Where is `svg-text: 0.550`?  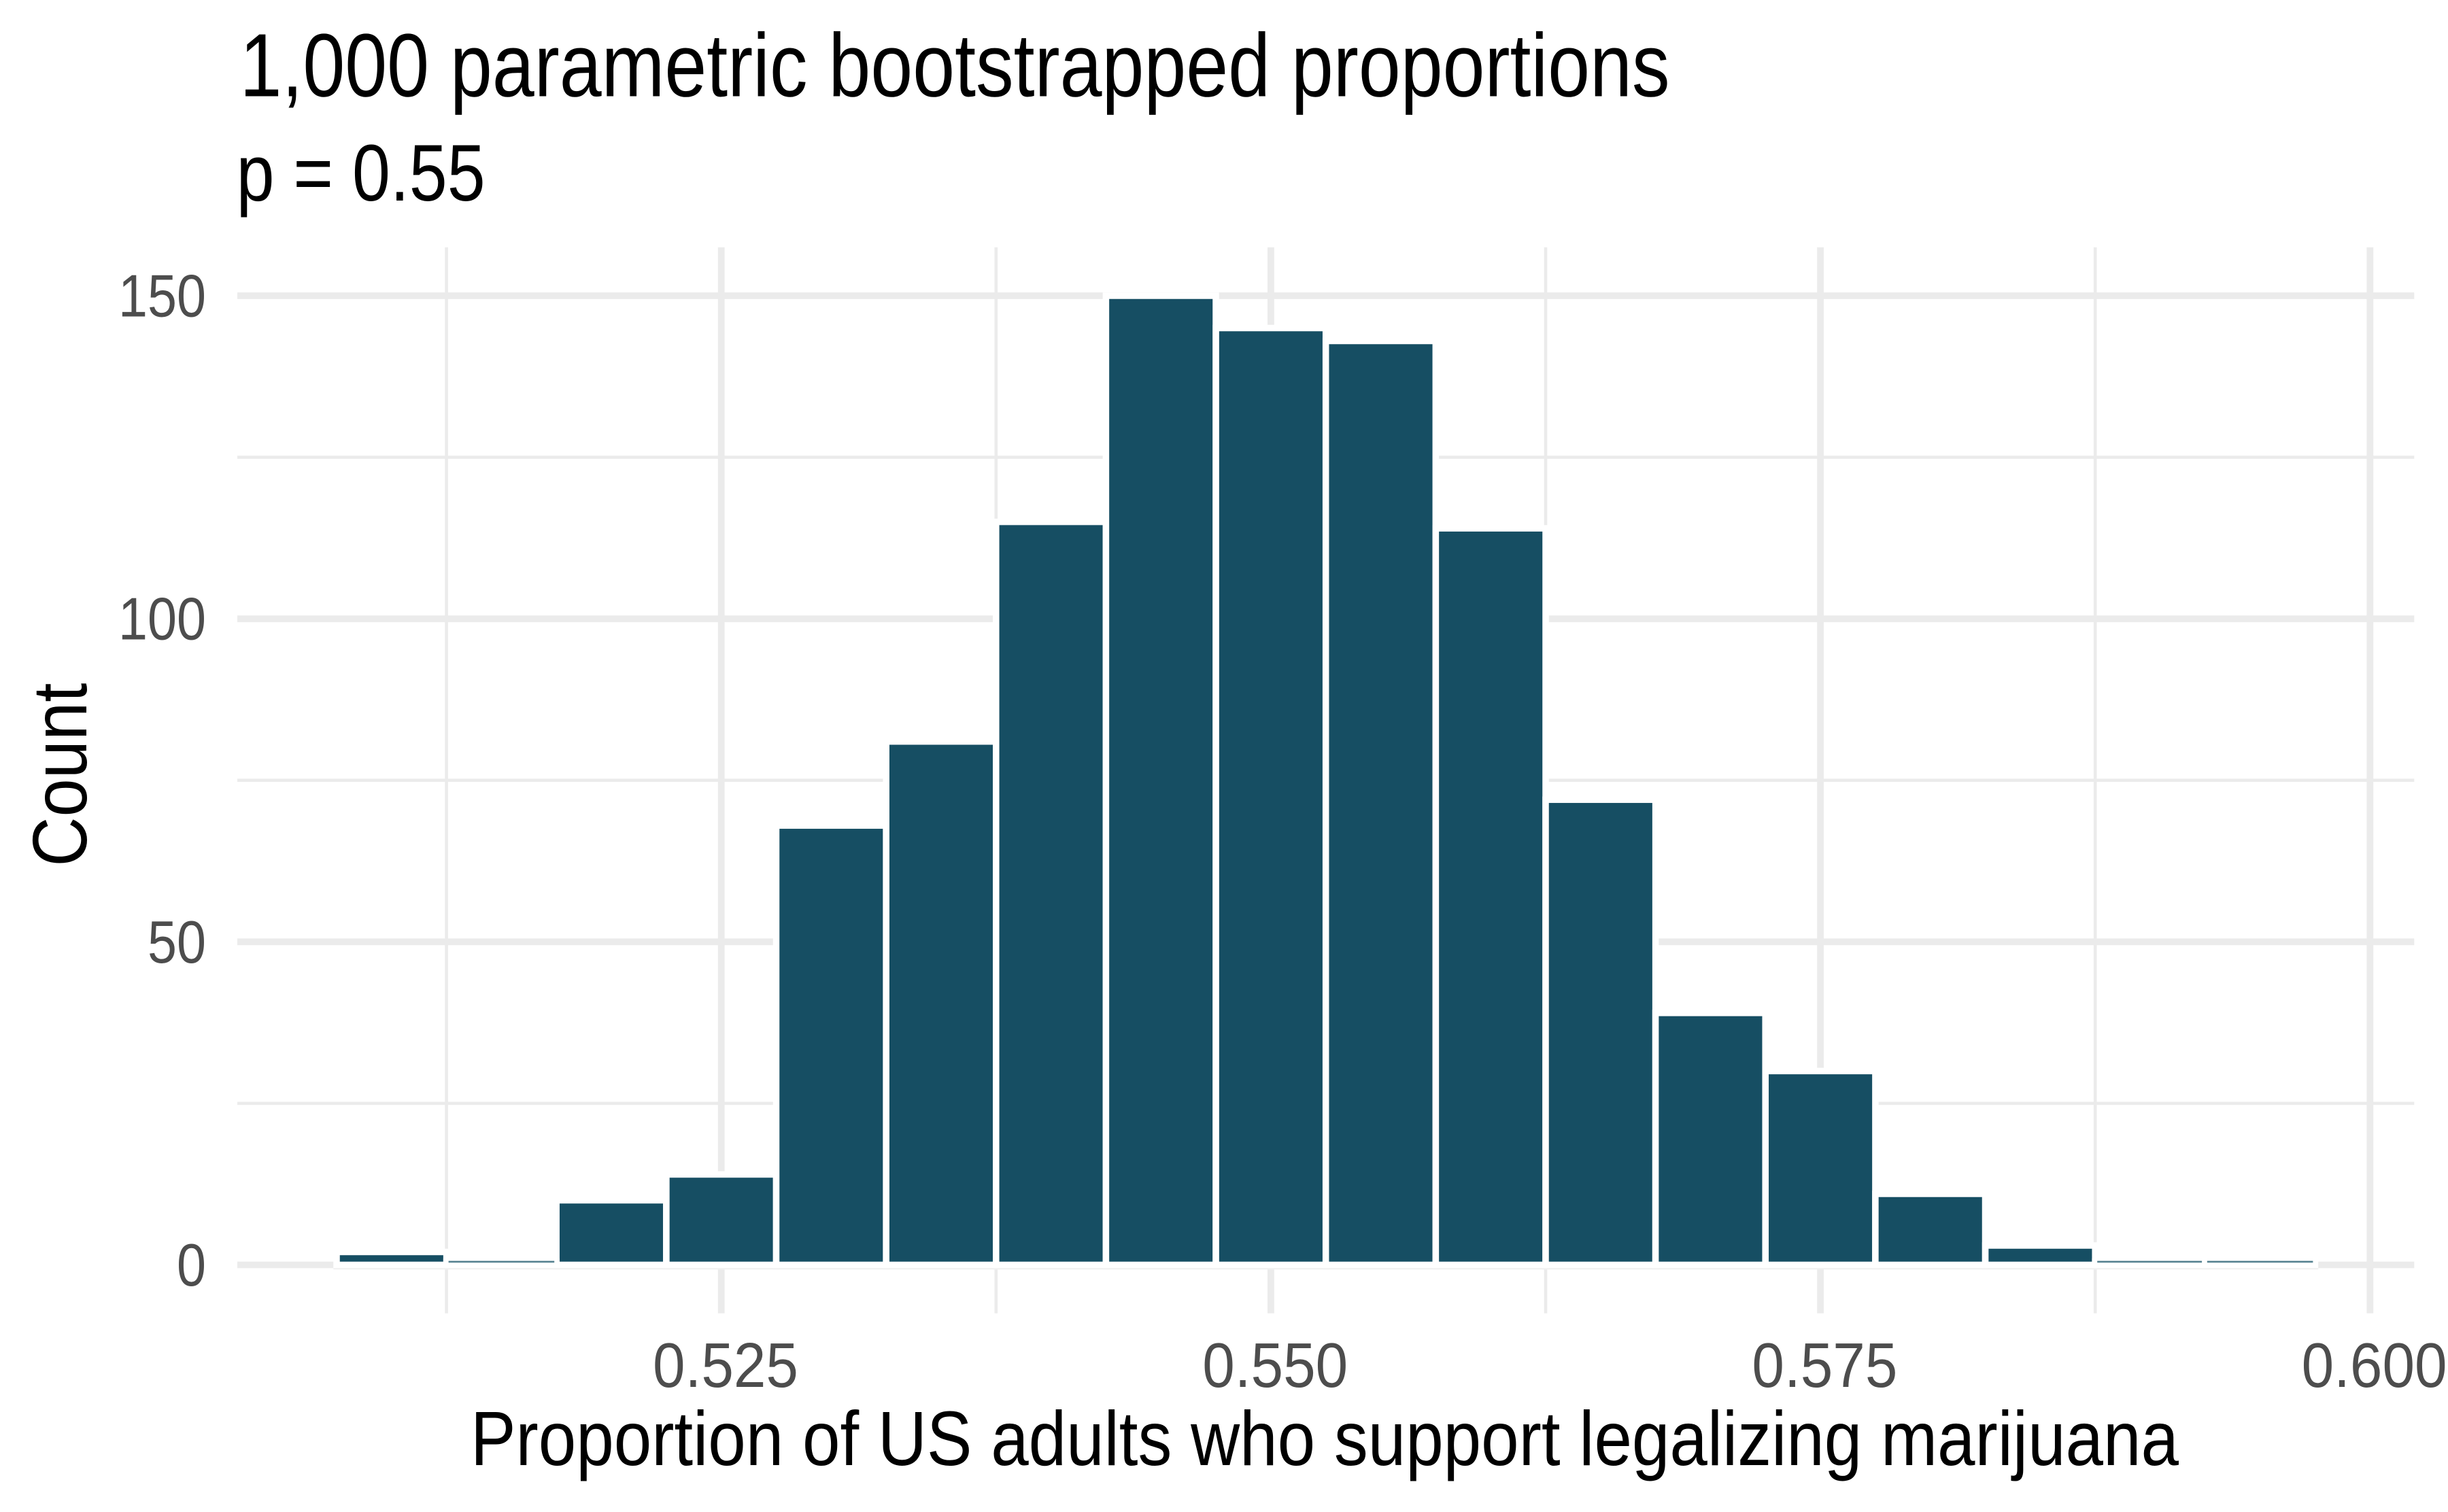
svg-text: 0.550 is located at coordinates (1275, 1365).